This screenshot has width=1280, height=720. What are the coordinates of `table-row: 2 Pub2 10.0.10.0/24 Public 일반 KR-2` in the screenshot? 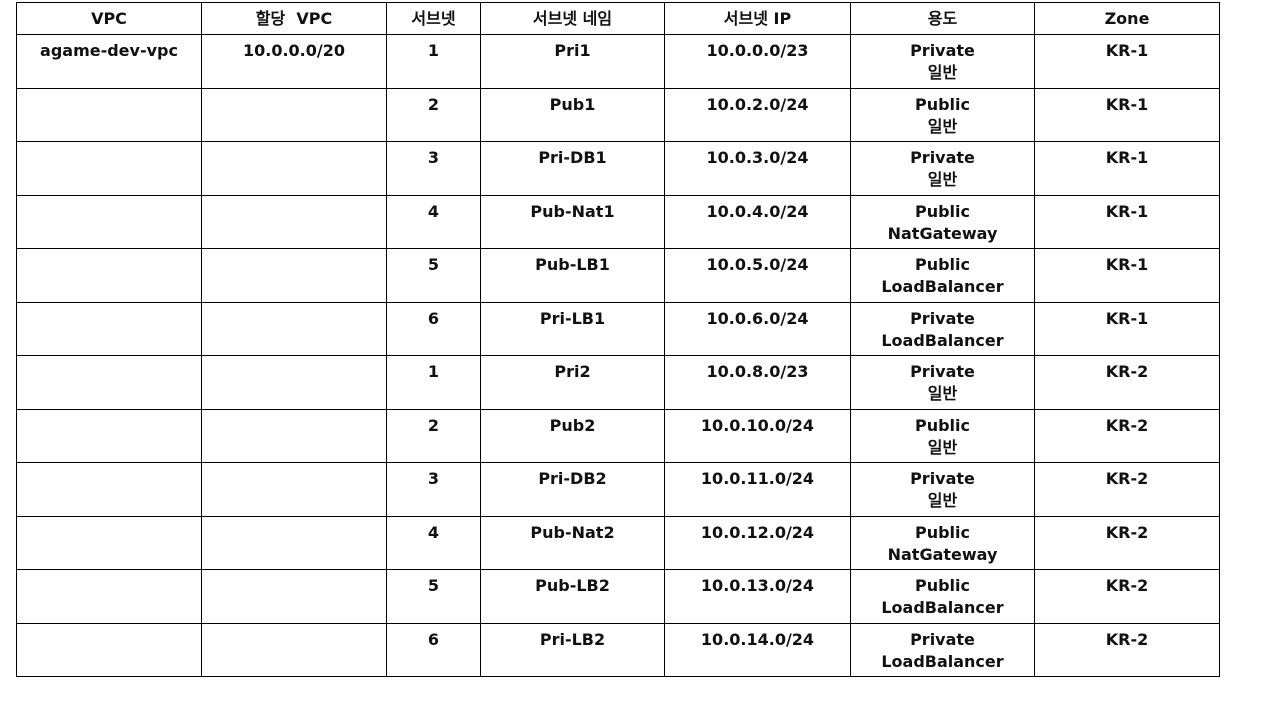 It's located at (618, 435).